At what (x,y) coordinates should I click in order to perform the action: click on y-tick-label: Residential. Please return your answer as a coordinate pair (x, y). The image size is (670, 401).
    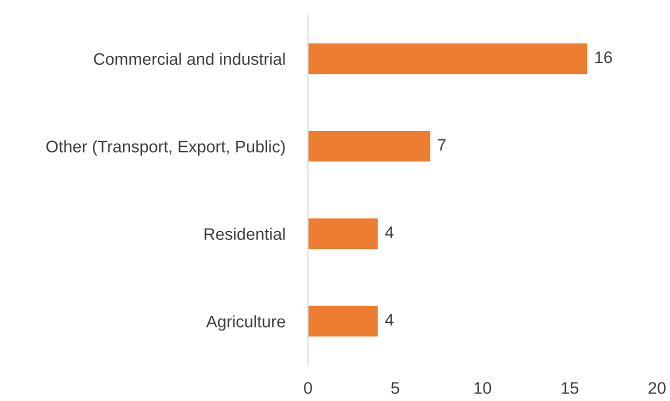
    Looking at the image, I should click on (244, 234).